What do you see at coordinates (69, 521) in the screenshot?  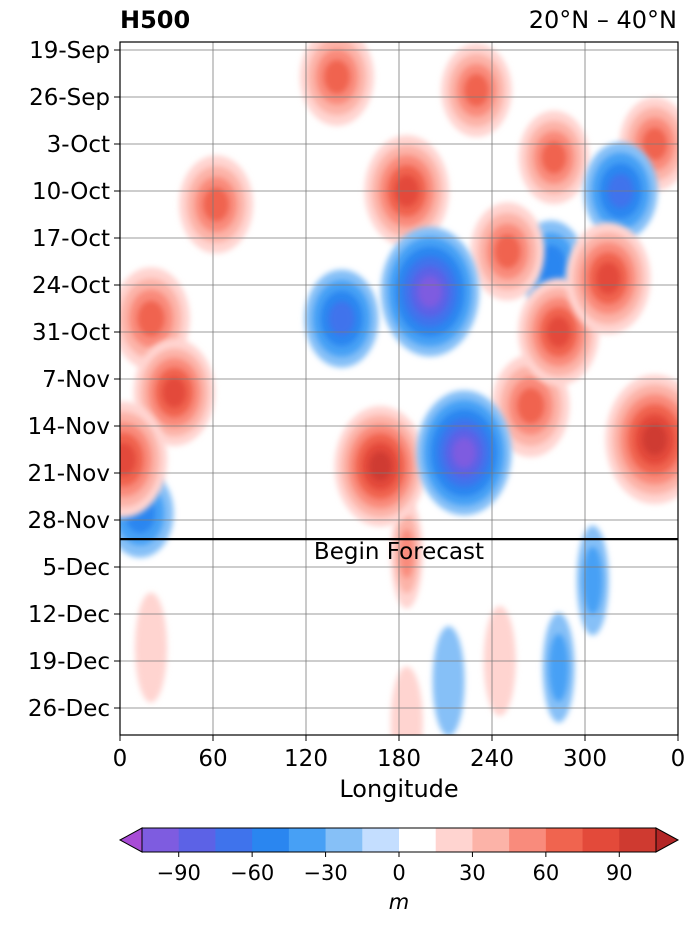 I see `y-tick-label: 28-Nov` at bounding box center [69, 521].